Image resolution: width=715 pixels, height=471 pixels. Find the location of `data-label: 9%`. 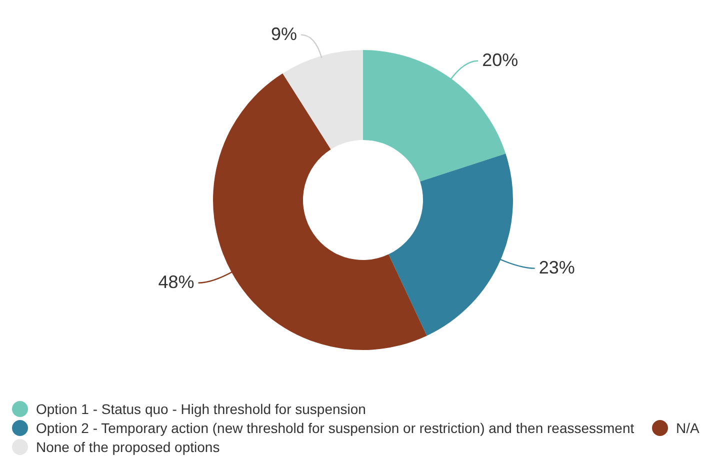

data-label: 9% is located at coordinates (284, 34).